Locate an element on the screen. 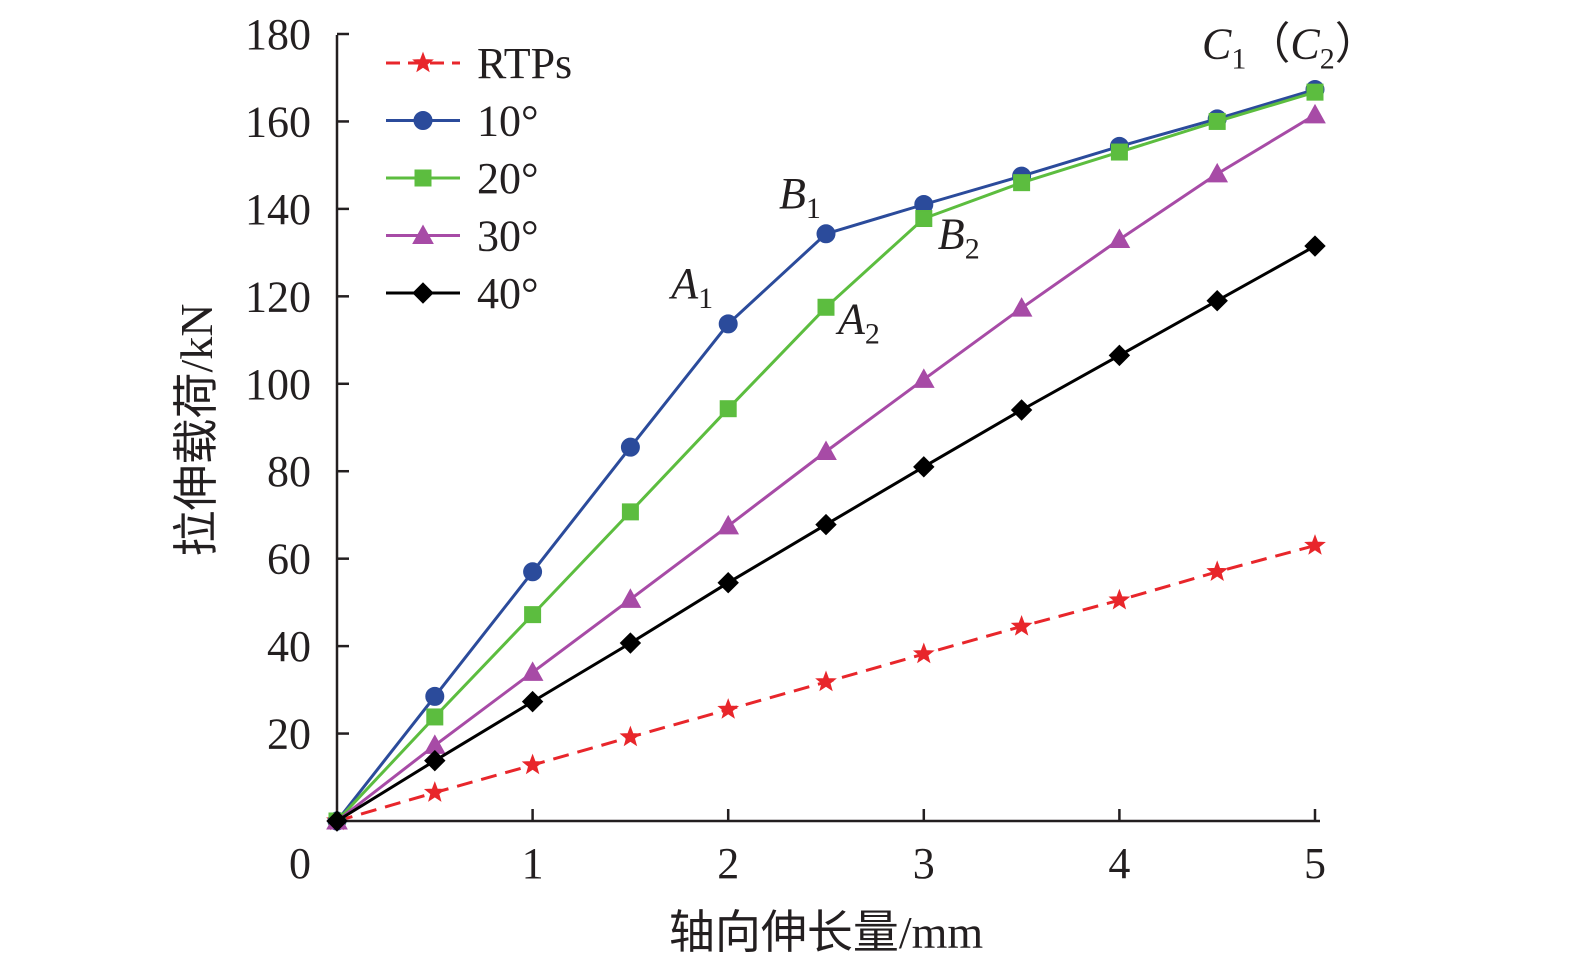  y-tick-label: 60 is located at coordinates (289, 559).